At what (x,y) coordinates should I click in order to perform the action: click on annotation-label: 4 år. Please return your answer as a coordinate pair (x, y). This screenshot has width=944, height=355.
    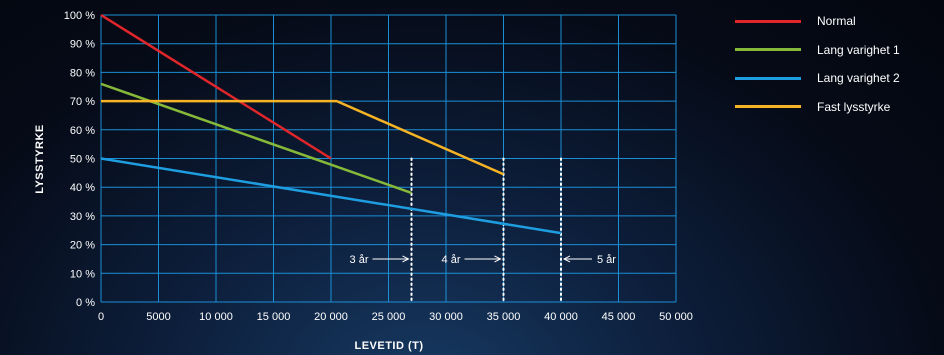
    Looking at the image, I should click on (451, 260).